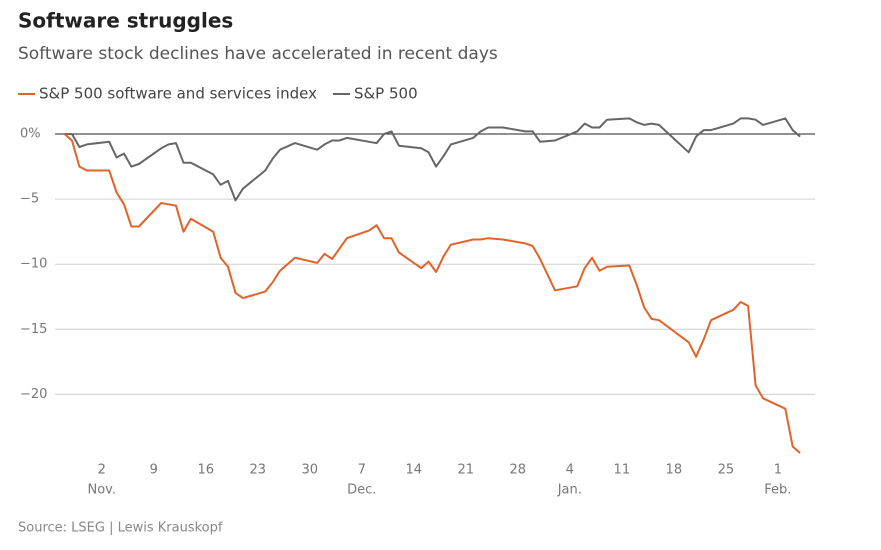 Image resolution: width=881 pixels, height=550 pixels. Describe the element at coordinates (466, 470) in the screenshot. I see `x-tick-label: 21` at that location.